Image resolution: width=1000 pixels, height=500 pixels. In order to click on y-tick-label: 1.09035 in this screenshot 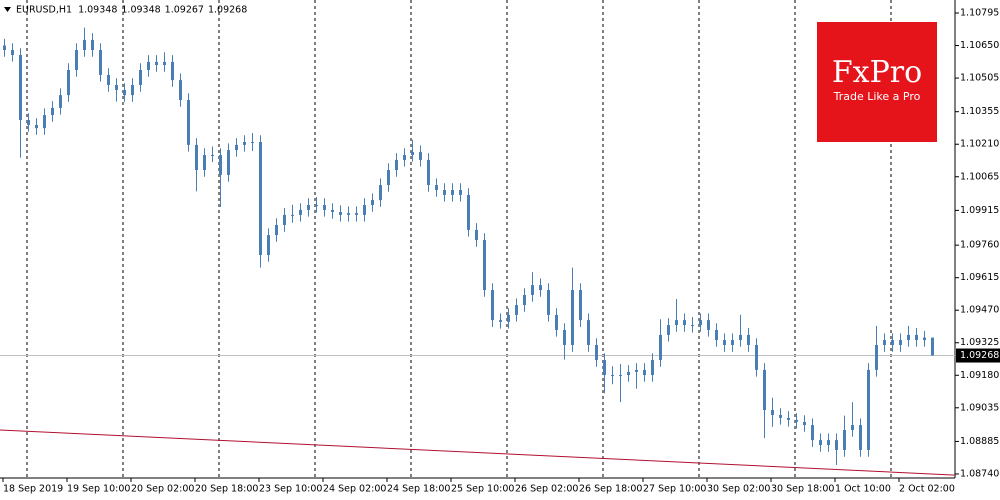, I will do `click(979, 407)`.